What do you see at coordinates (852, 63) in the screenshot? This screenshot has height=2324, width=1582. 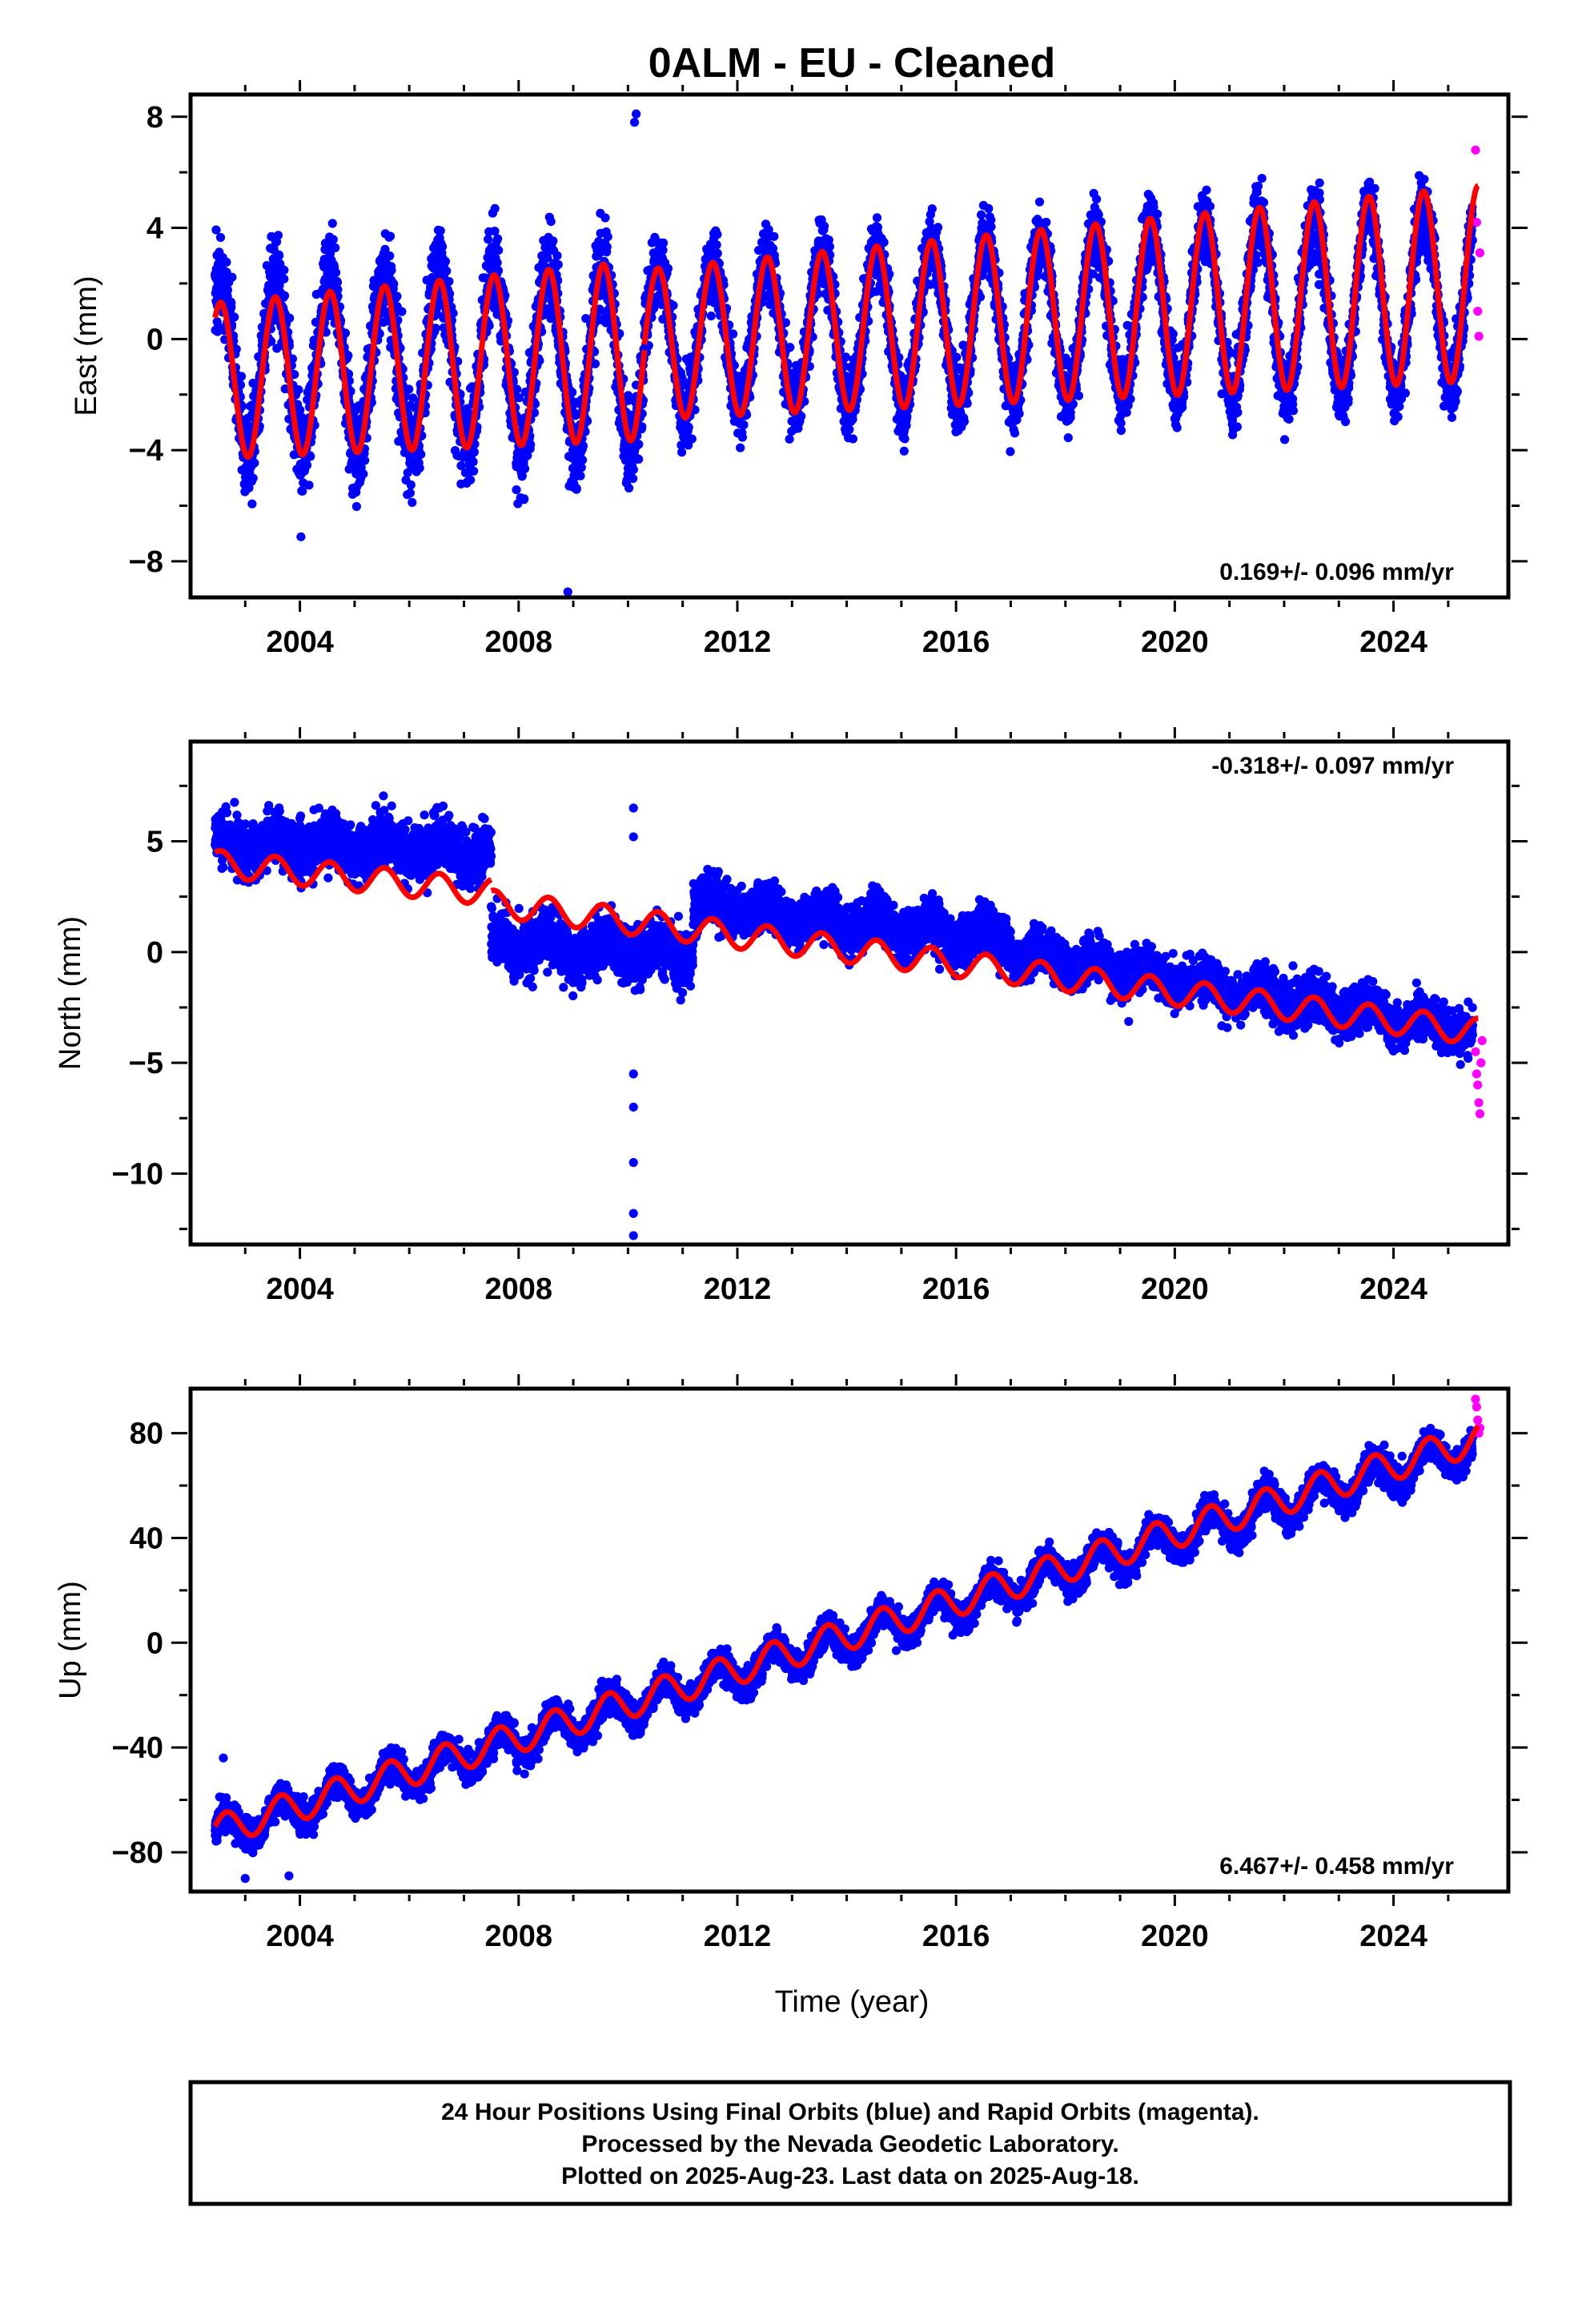 I see `chart-title: 0ALM - EU - Cleaned` at bounding box center [852, 63].